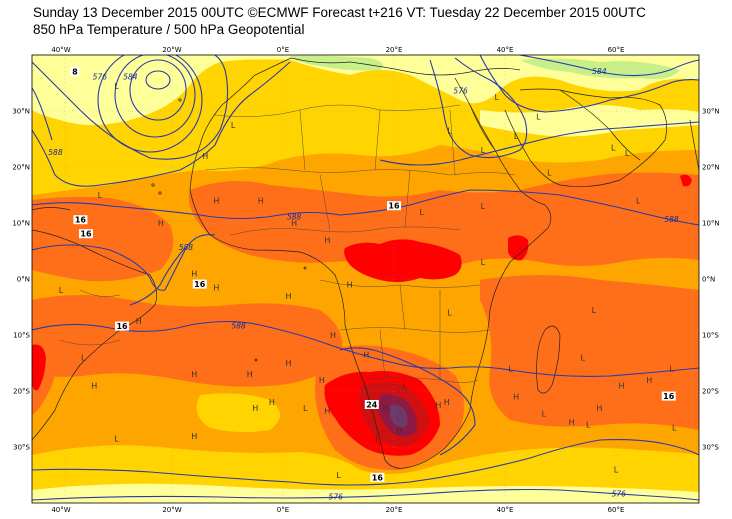  I want to click on lat-label-left: 30°S, so click(21, 448).